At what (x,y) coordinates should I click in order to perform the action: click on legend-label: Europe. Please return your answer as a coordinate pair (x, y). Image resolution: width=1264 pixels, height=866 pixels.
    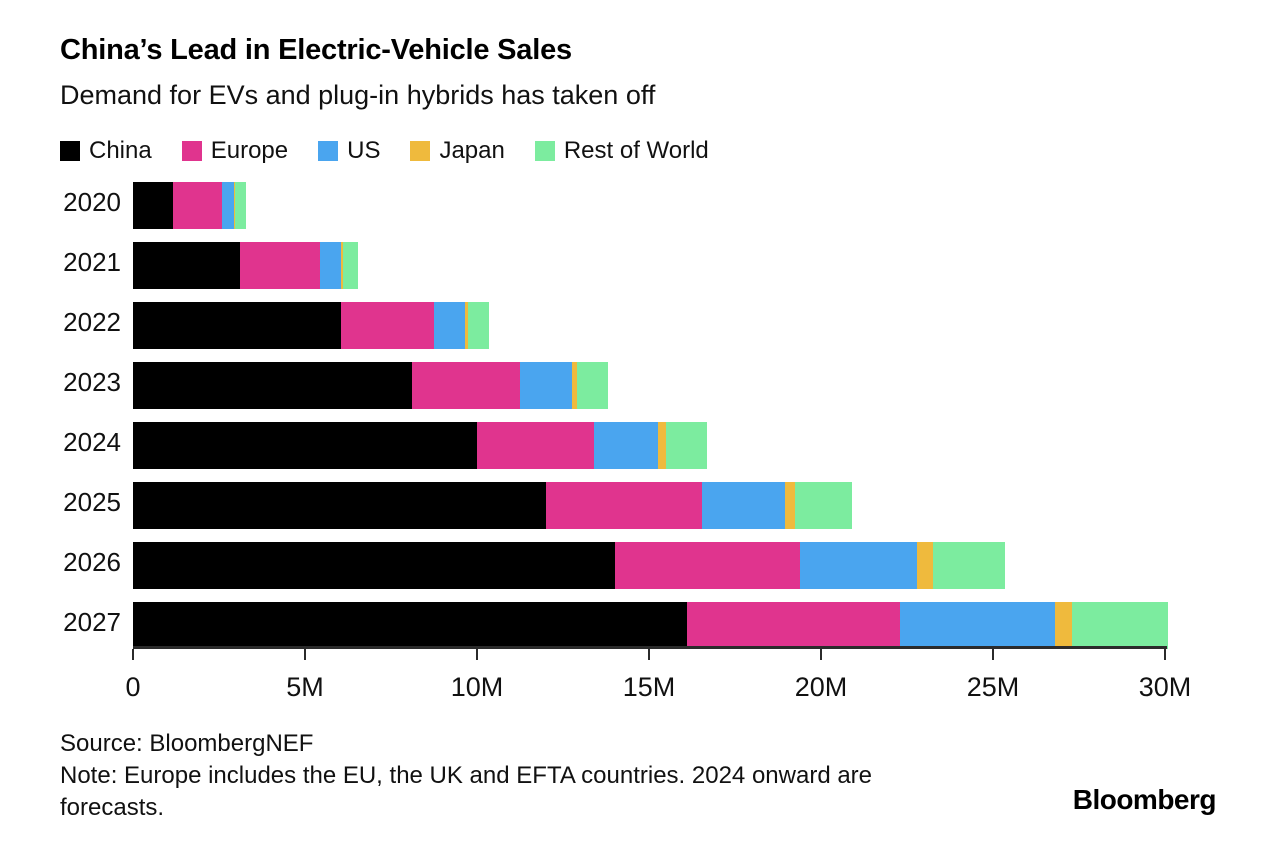
    Looking at the image, I should click on (249, 150).